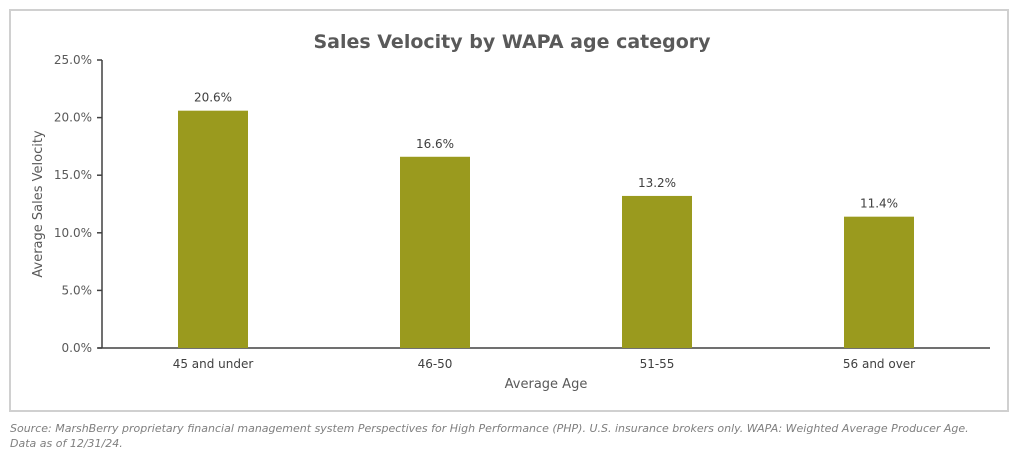  I want to click on y-tick-label: 0.0%, so click(77, 348).